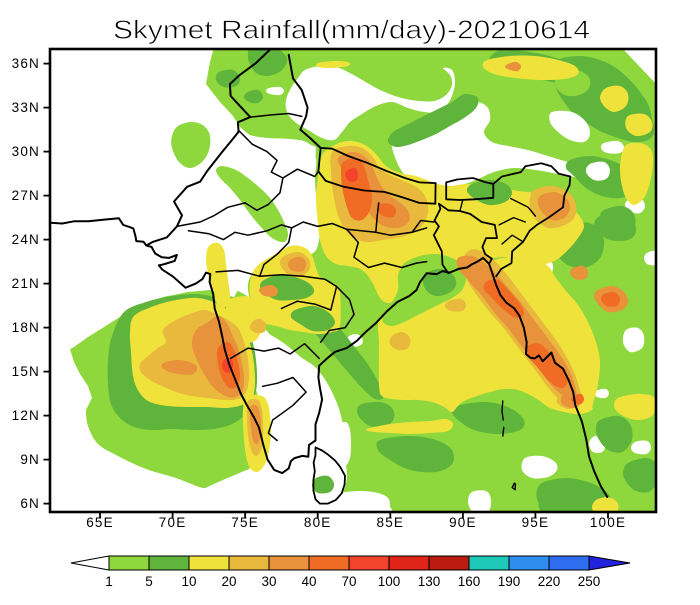 The width and height of the screenshot is (700, 605). Describe the element at coordinates (245, 522) in the screenshot. I see `svg-text: 75E` at that location.